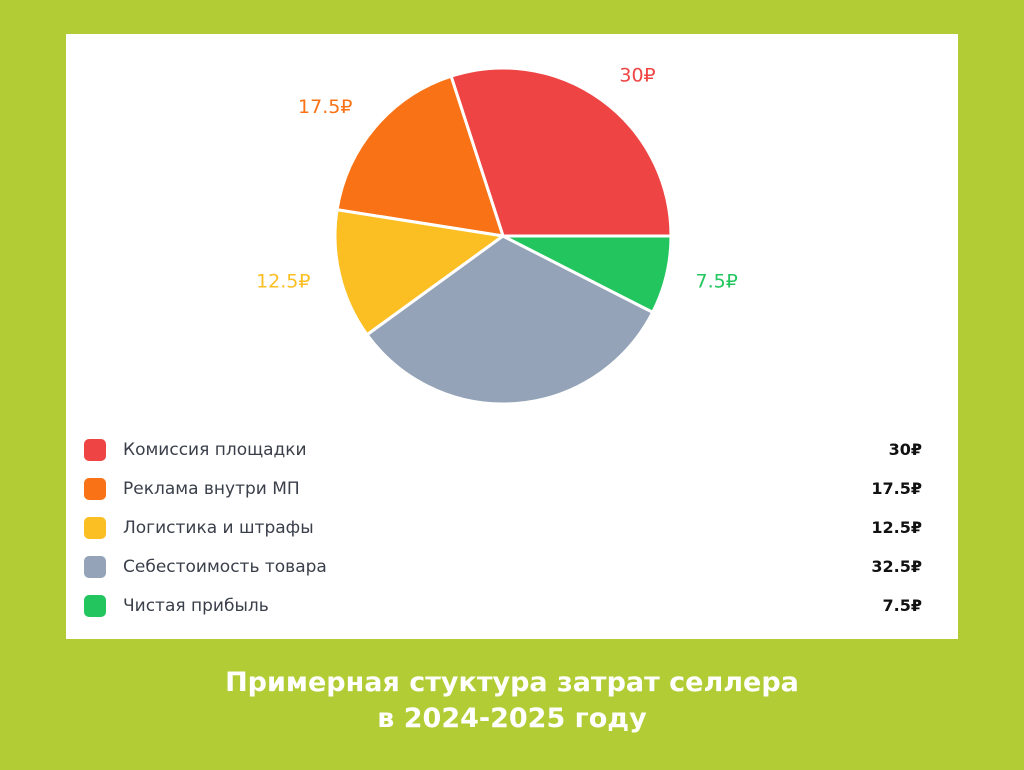 The width and height of the screenshot is (1024, 770). I want to click on pie-data-label-cost: 32.5₽, so click(518, 423).